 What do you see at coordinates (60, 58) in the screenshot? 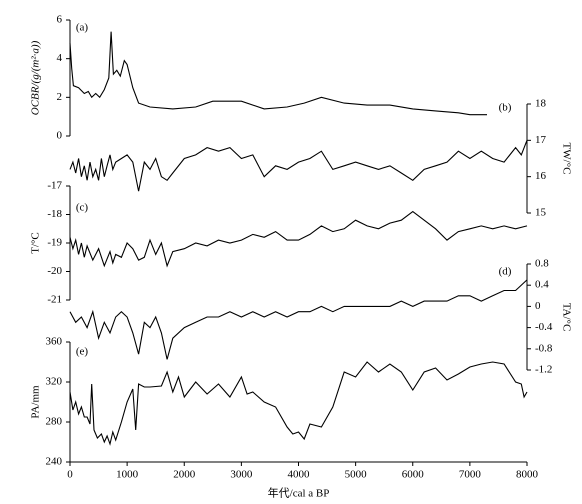
I see `y-tick-label: 4` at bounding box center [60, 58].